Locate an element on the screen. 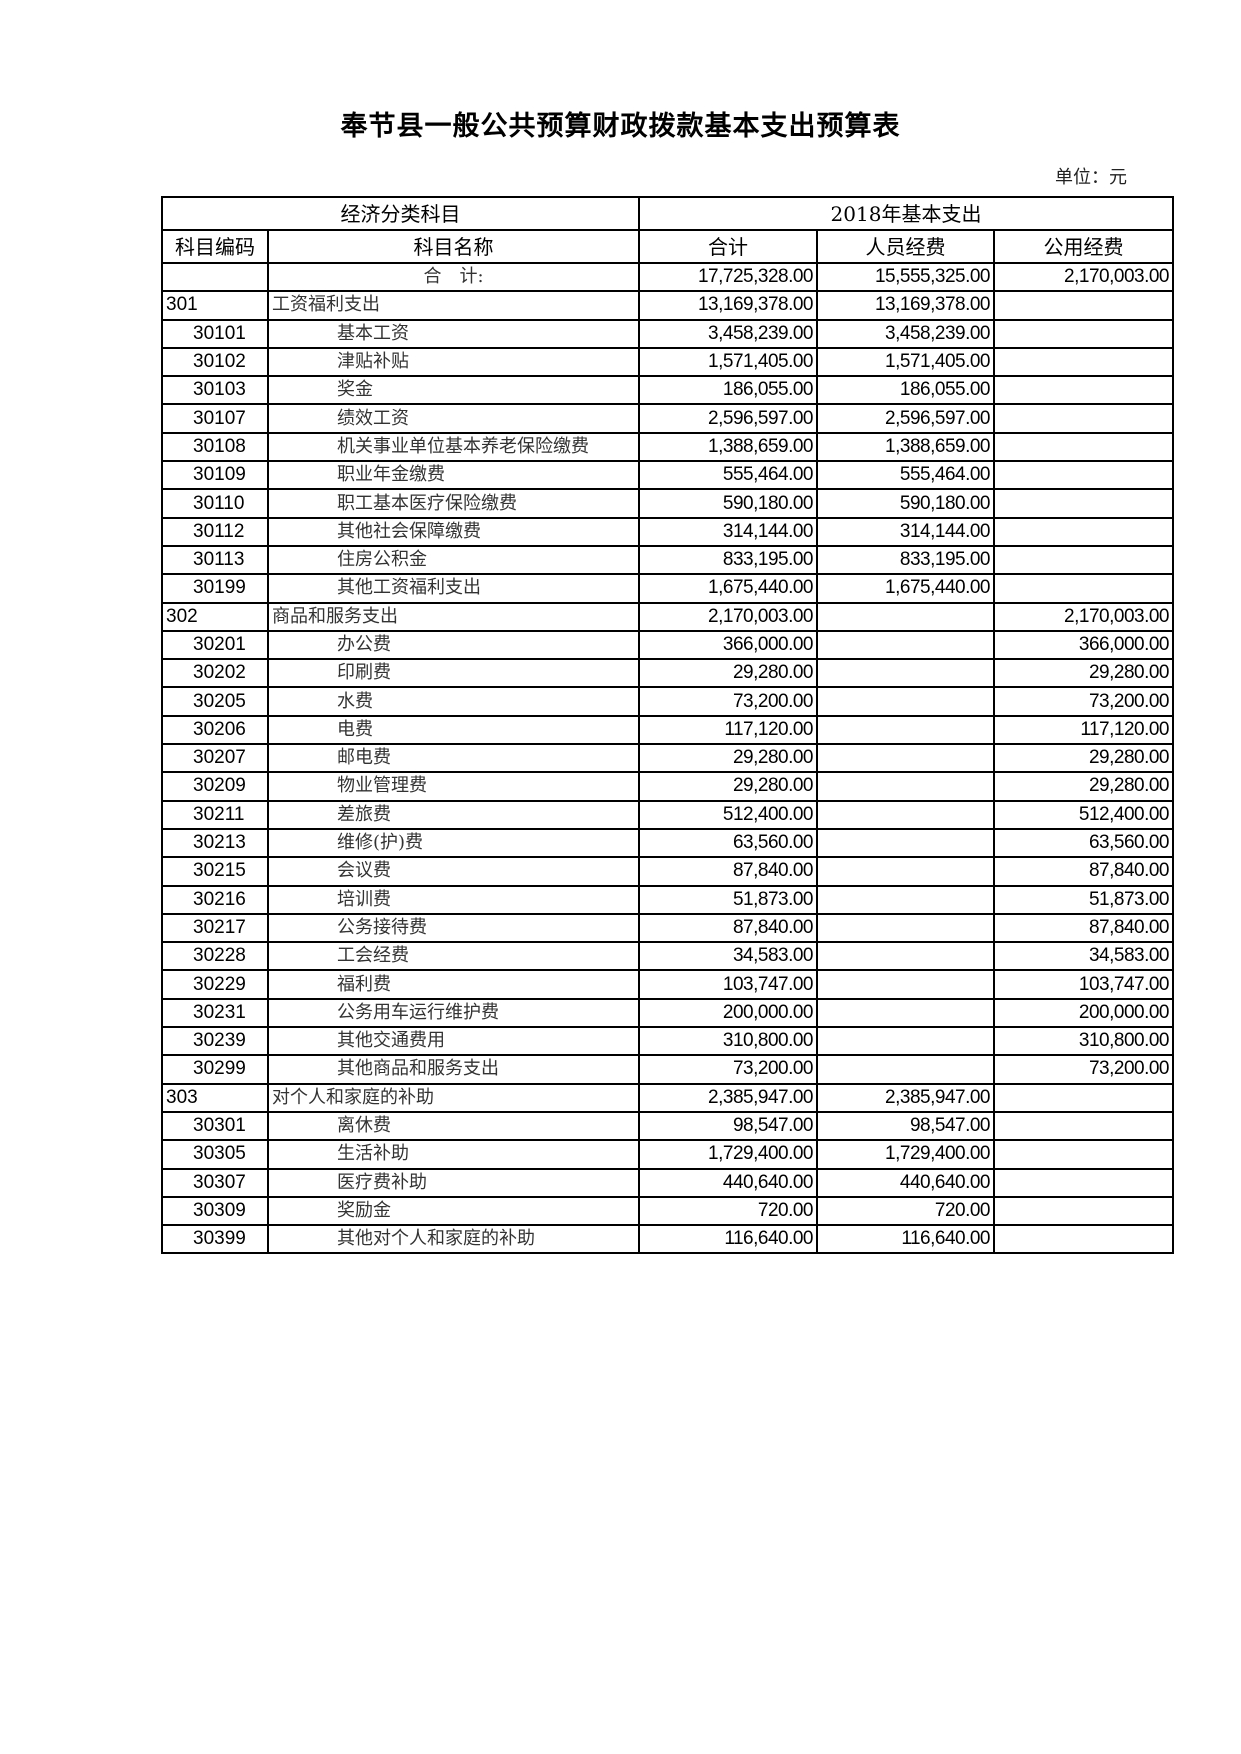 This screenshot has width=1241, height=1754. table-row: 30205 水费 73,200.00 73,200.00 is located at coordinates (667, 701).